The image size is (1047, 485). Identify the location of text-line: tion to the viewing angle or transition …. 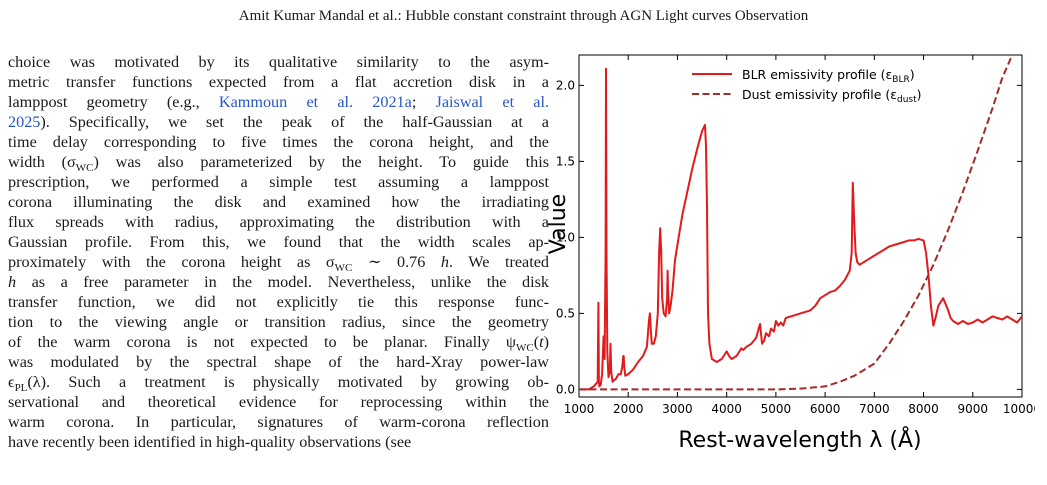
(278, 322).